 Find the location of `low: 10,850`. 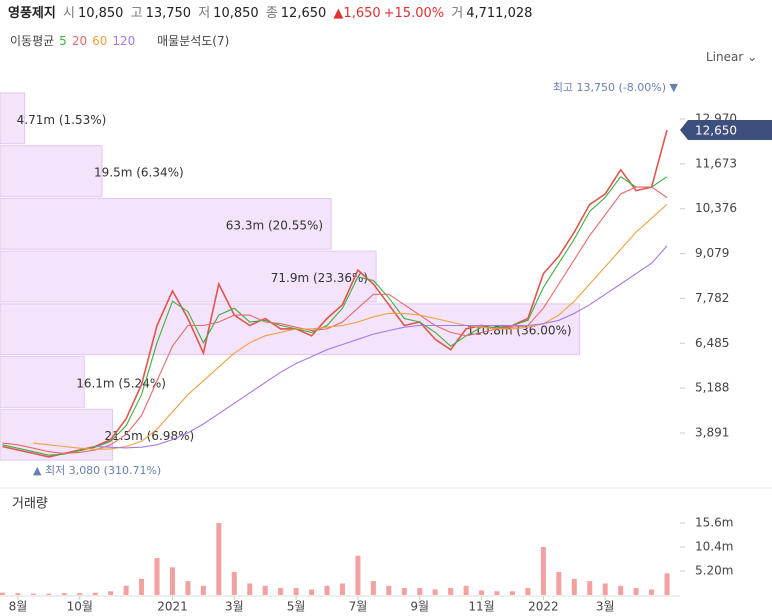

low: 10,850 is located at coordinates (236, 13).